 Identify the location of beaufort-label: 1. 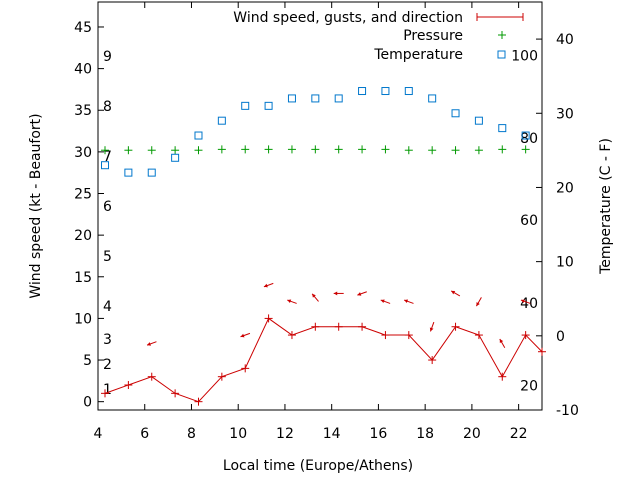
(107, 390).